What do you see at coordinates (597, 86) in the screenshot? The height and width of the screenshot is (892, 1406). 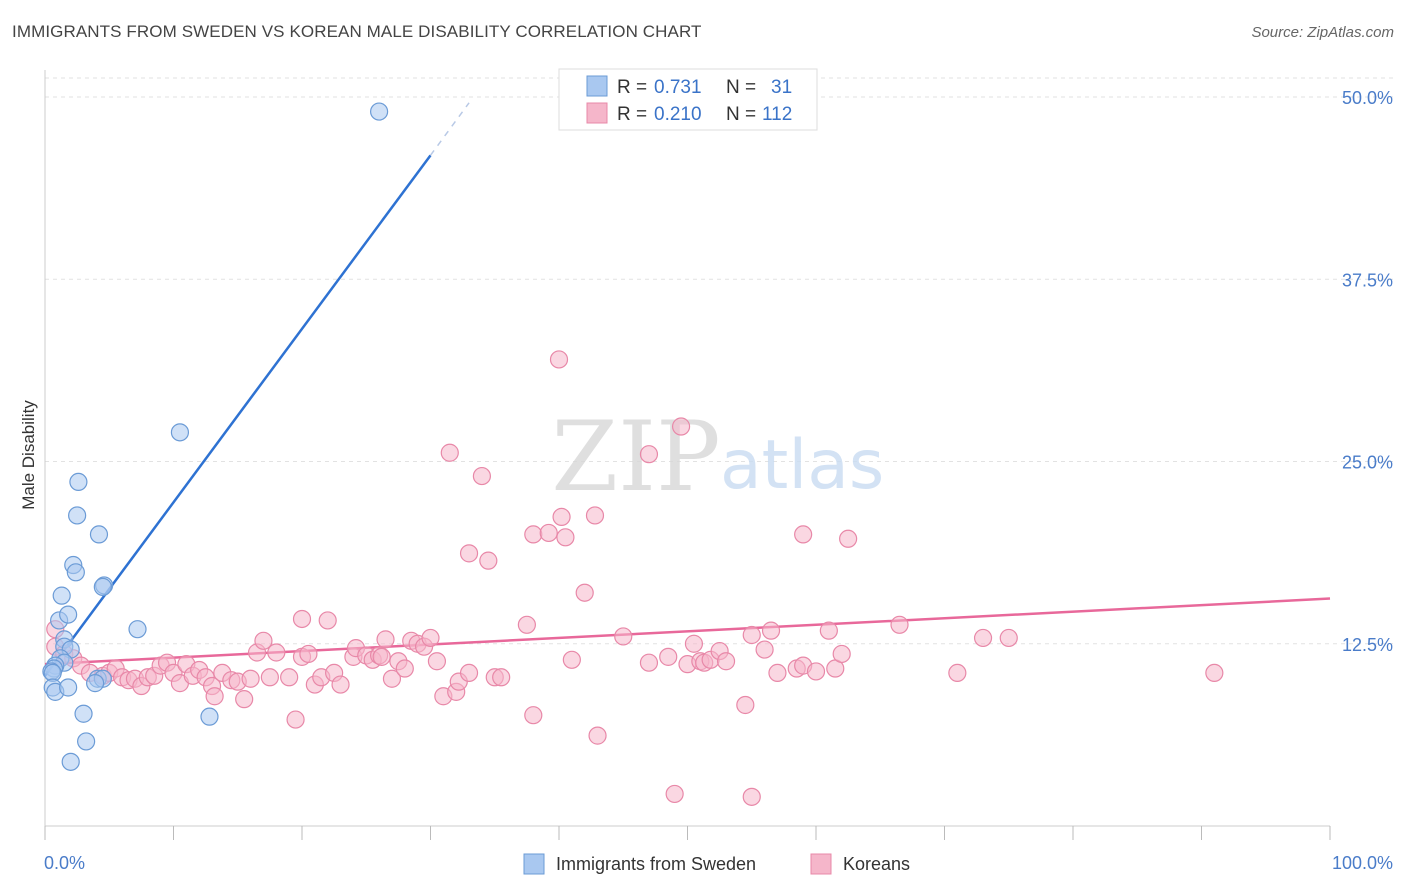 I see `legend-swatch-sweden` at bounding box center [597, 86].